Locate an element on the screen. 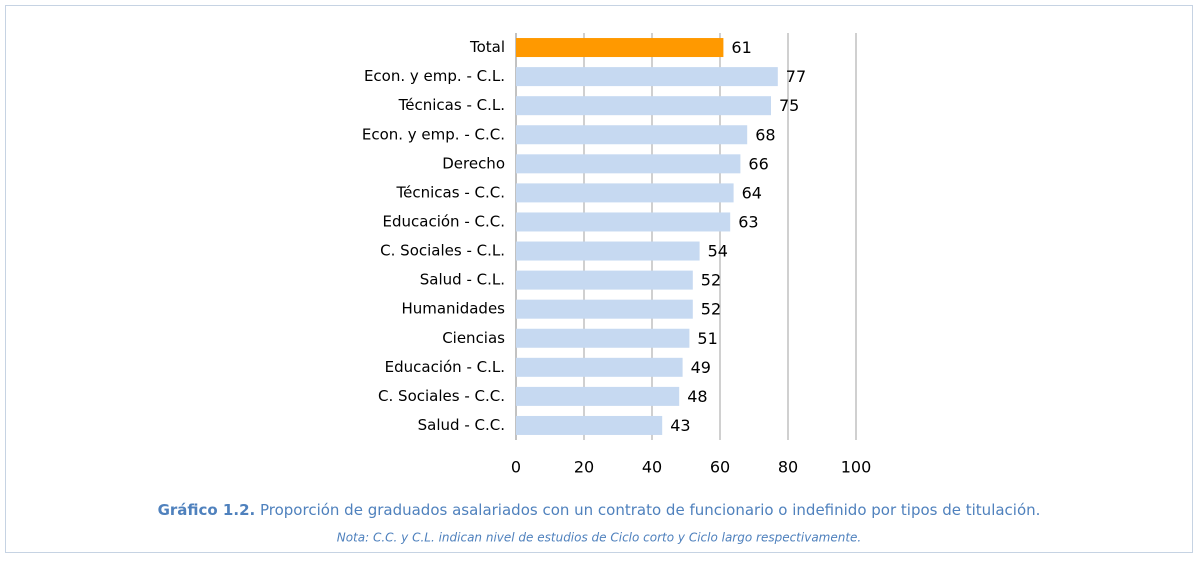 The height and width of the screenshot is (563, 1198). value-label: 54 is located at coordinates (718, 251).